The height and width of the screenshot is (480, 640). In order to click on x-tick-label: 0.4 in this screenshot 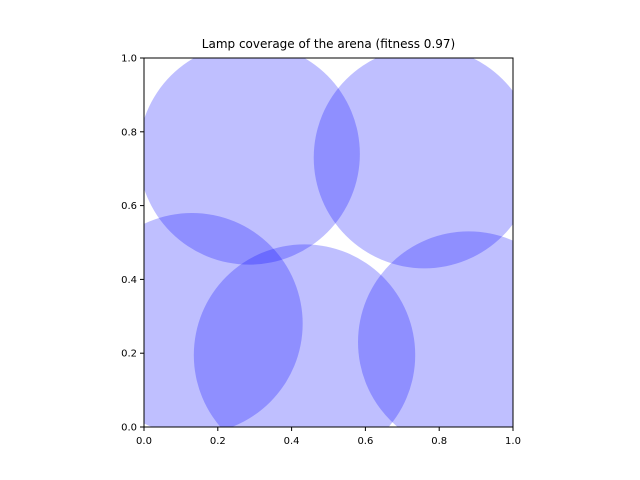, I will do `click(292, 441)`.